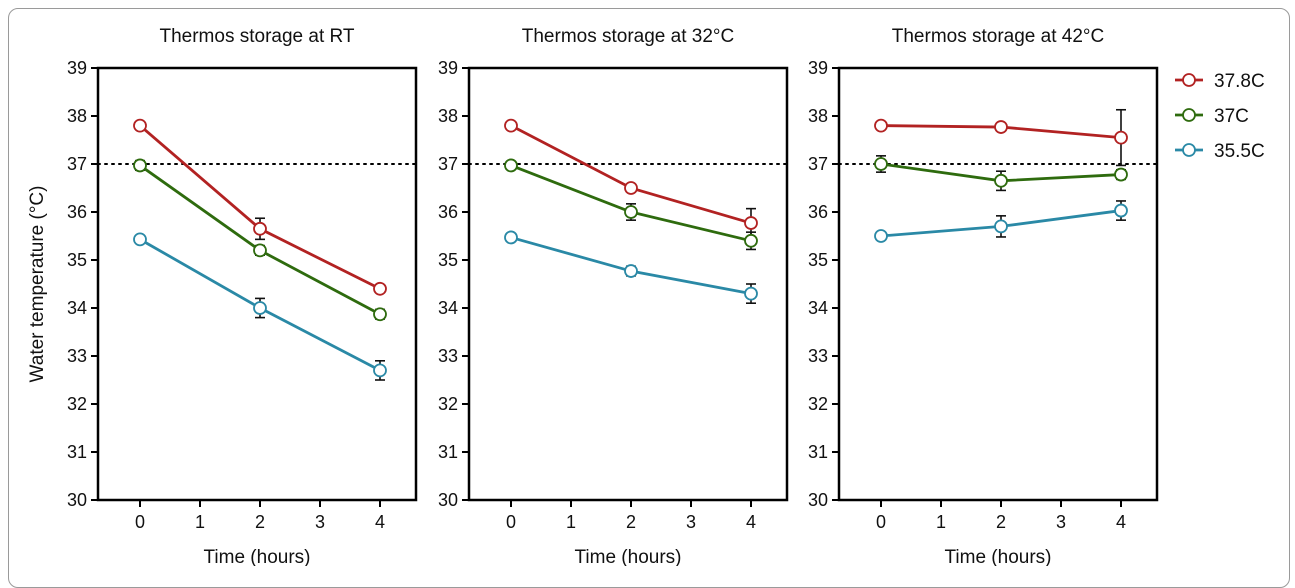 This screenshot has width=1295, height=588. I want to click on series-line, so click(260, 207).